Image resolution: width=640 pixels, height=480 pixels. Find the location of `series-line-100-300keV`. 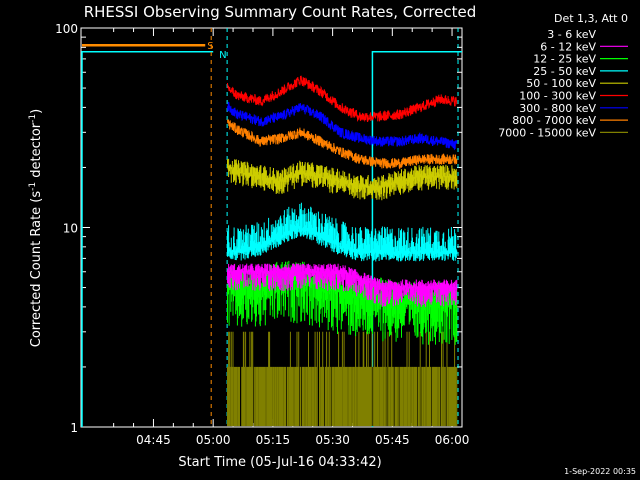

series-line-100-300keV is located at coordinates (342, 99).